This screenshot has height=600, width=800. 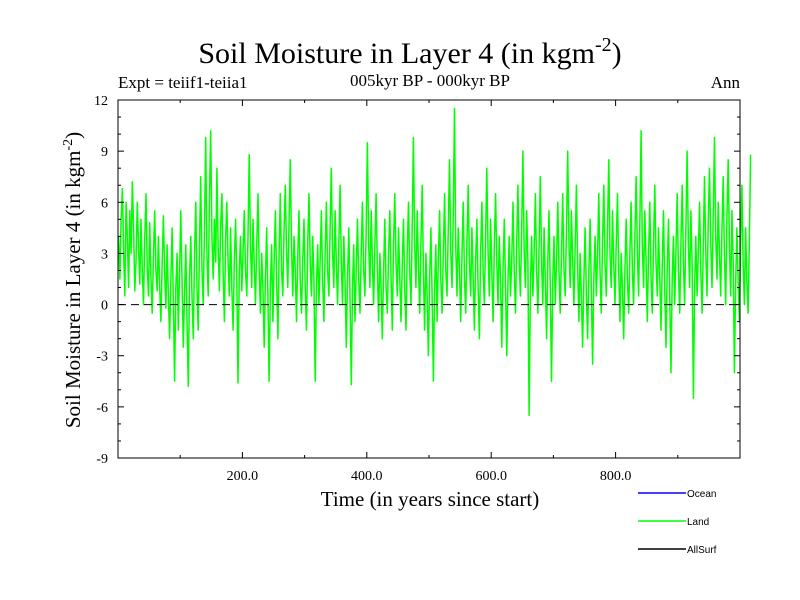 What do you see at coordinates (102, 357) in the screenshot?
I see `y-tick-label: -3` at bounding box center [102, 357].